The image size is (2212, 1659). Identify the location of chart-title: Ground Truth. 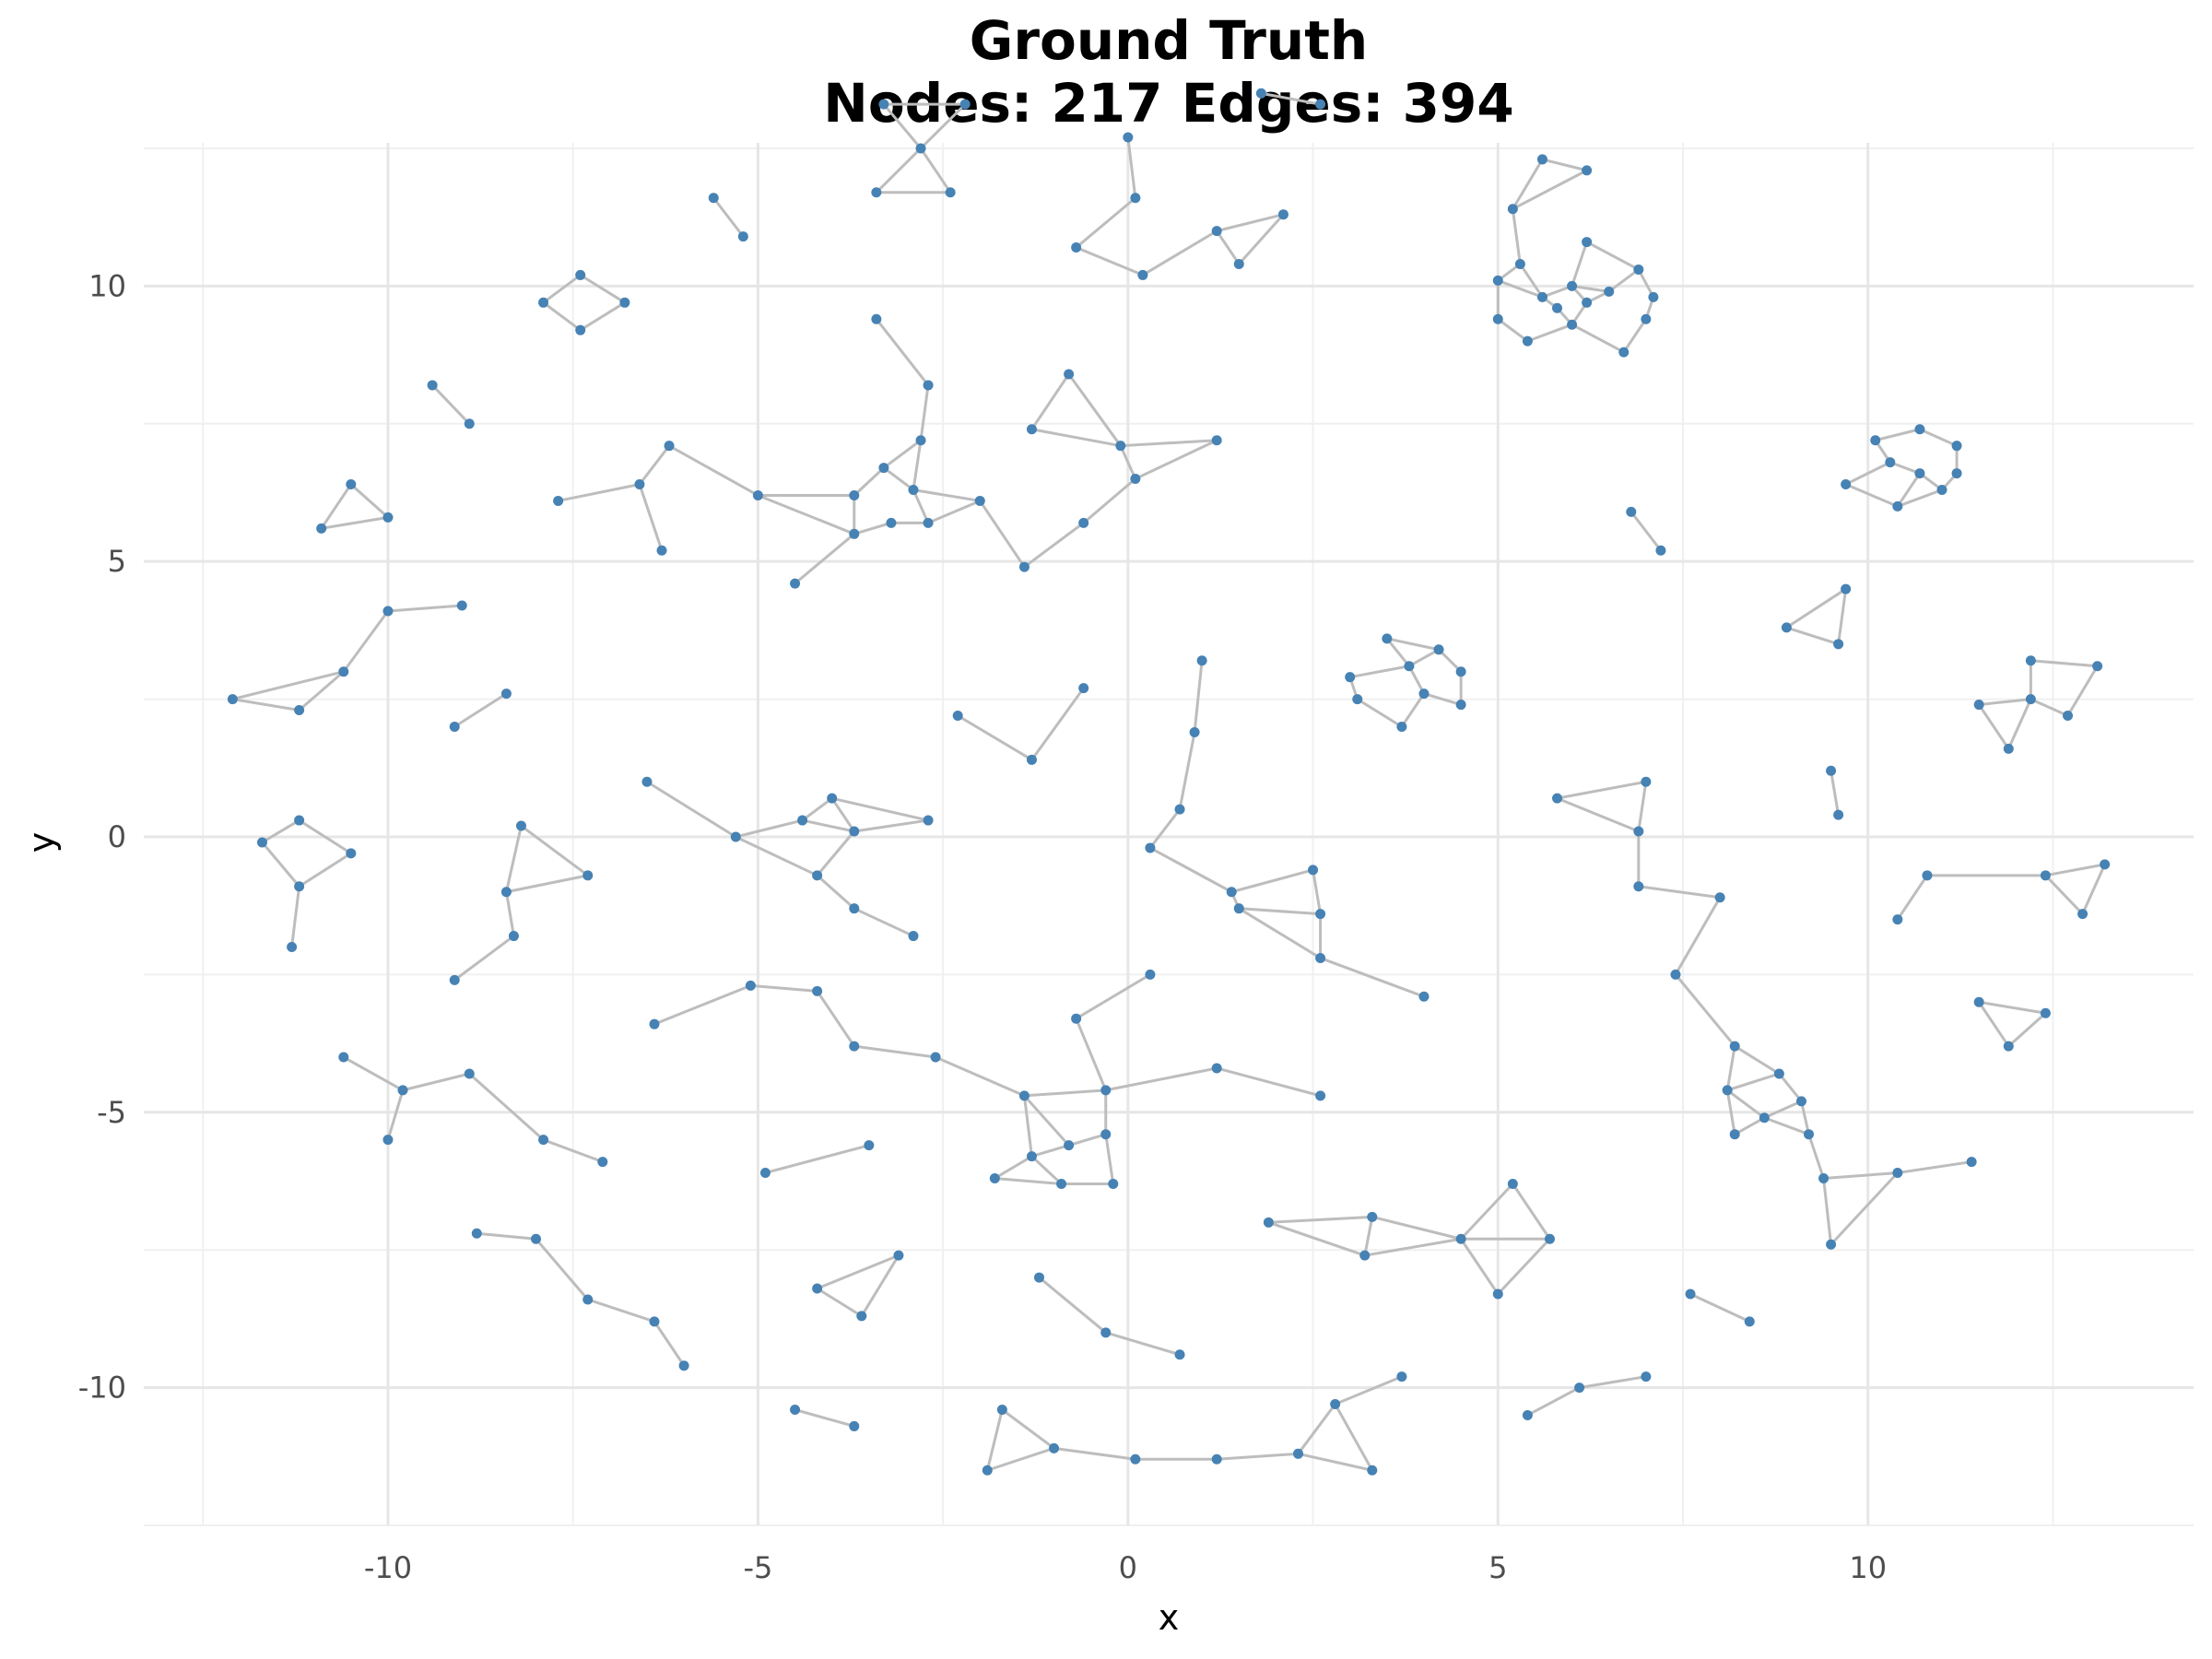
(1169, 40).